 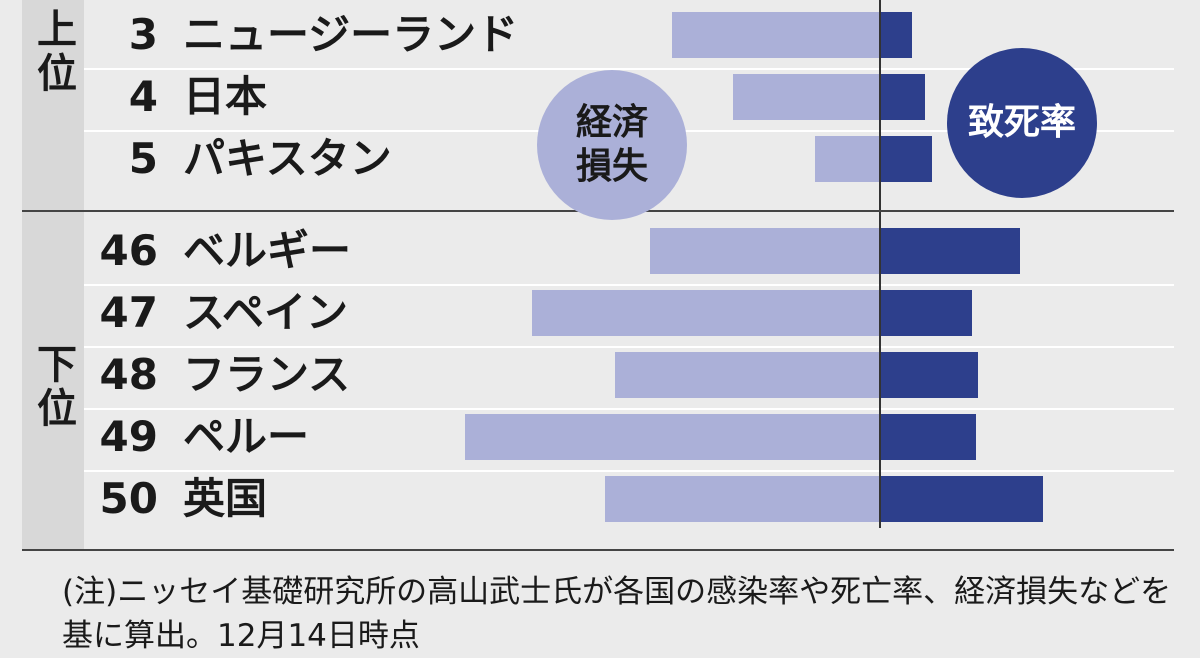 I want to click on country-label: パキスタン, so click(x=287, y=158).